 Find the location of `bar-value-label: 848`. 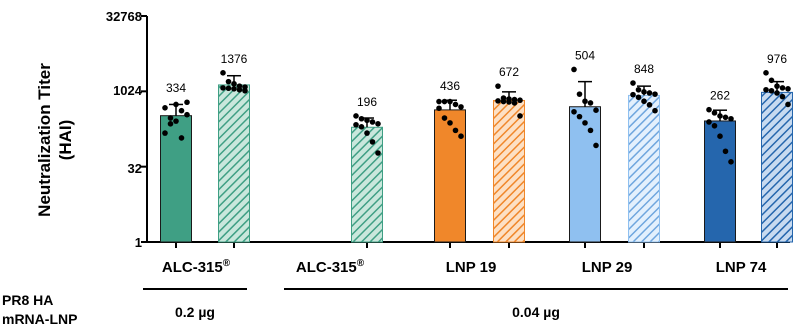

bar-value-label: 848 is located at coordinates (644, 69).